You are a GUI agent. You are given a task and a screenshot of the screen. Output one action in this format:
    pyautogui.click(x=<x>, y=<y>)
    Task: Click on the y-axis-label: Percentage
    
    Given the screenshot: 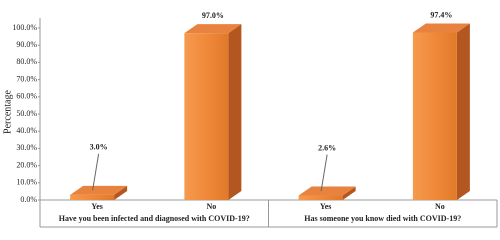 What is the action you would take?
    pyautogui.click(x=7, y=112)
    